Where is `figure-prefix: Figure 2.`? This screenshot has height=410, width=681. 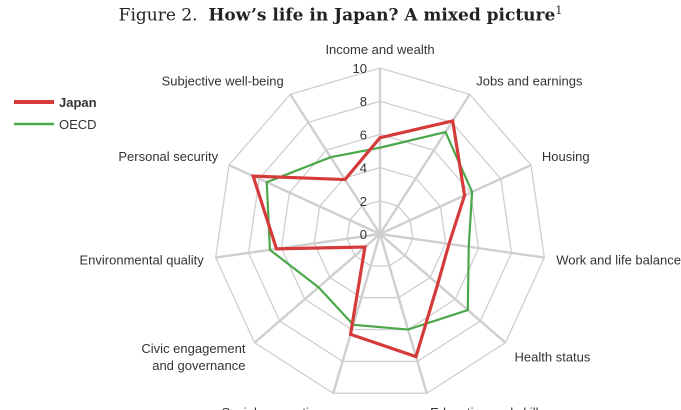
figure-prefix: Figure 2. is located at coordinates (158, 15).